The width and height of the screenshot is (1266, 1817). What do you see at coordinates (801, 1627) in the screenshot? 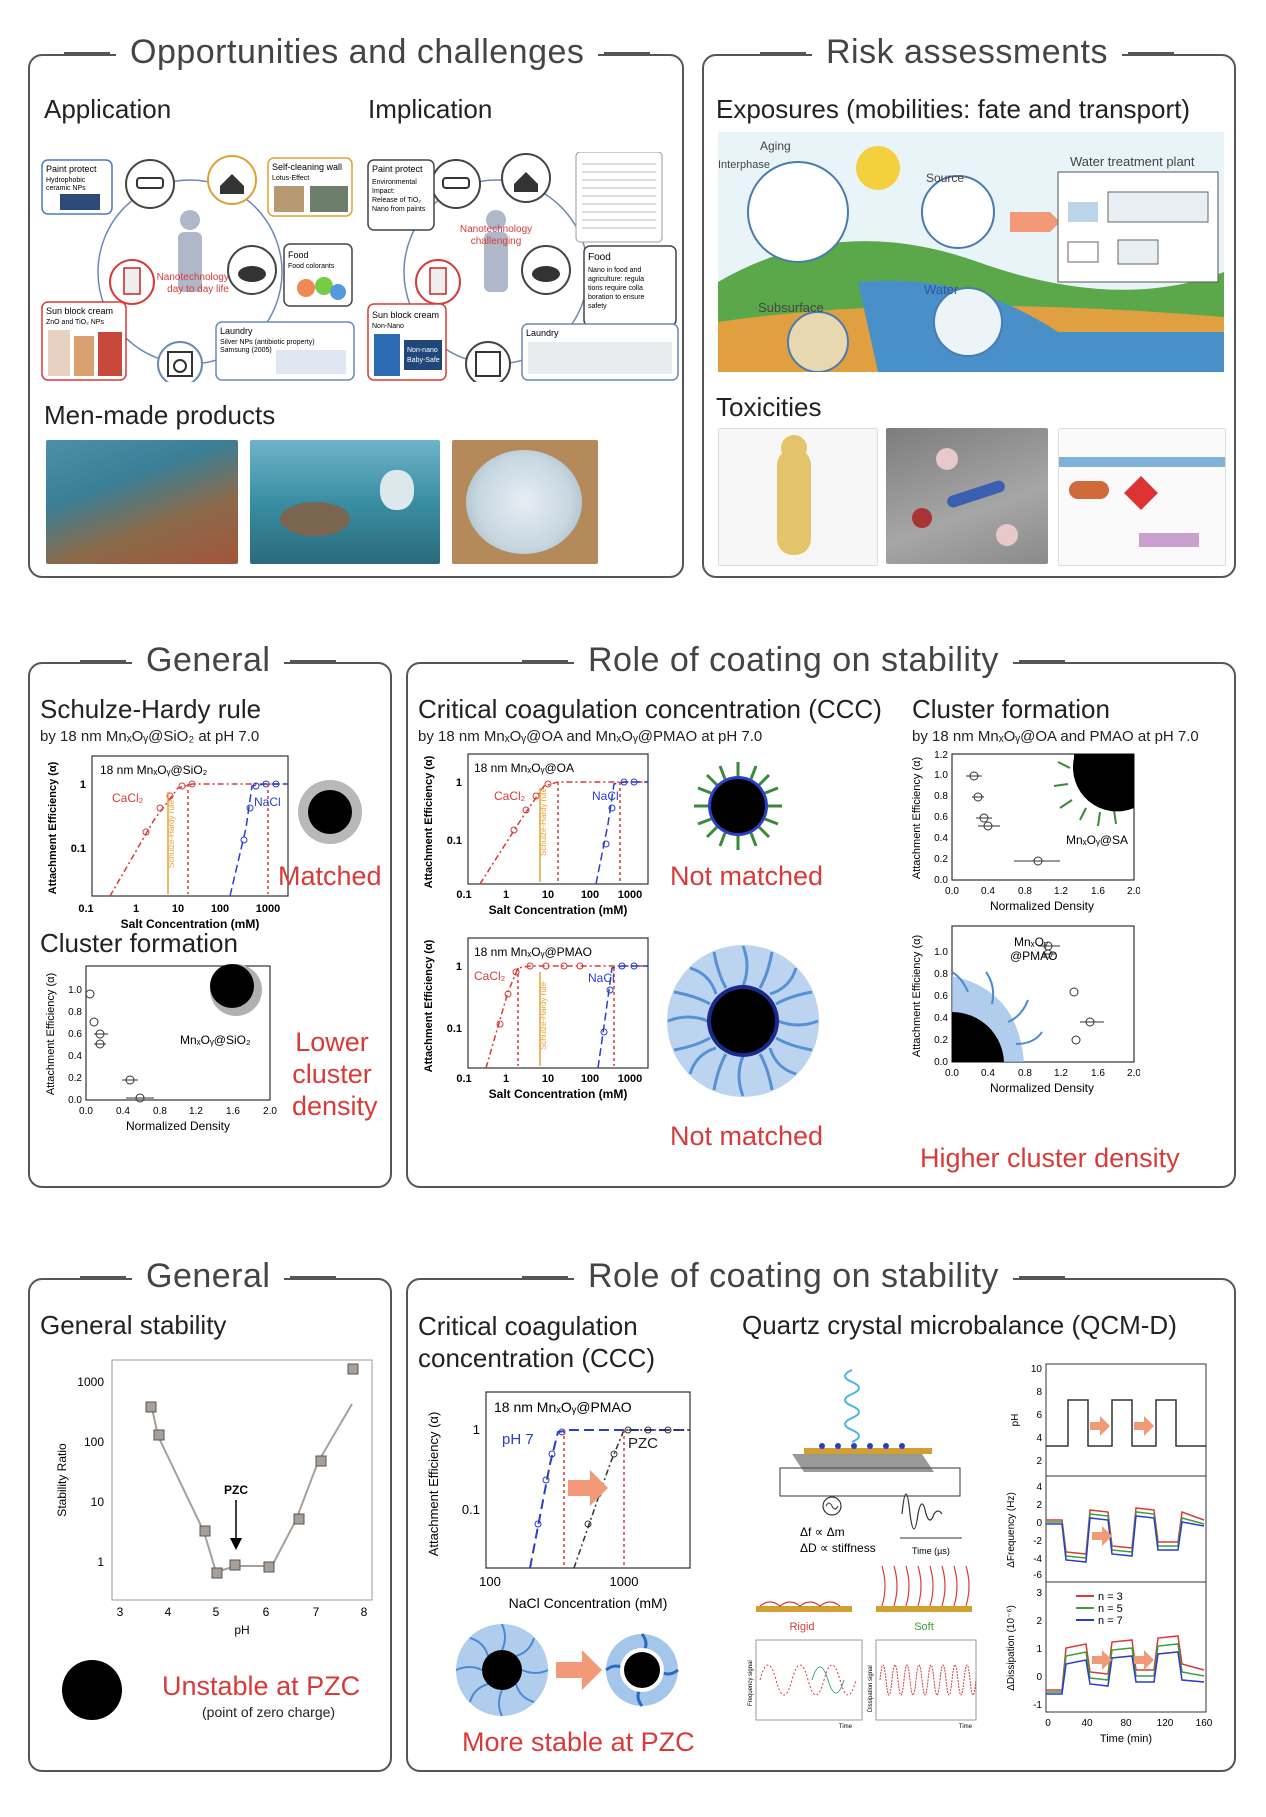
I see `qcm-rigid: Rigid` at bounding box center [801, 1627].